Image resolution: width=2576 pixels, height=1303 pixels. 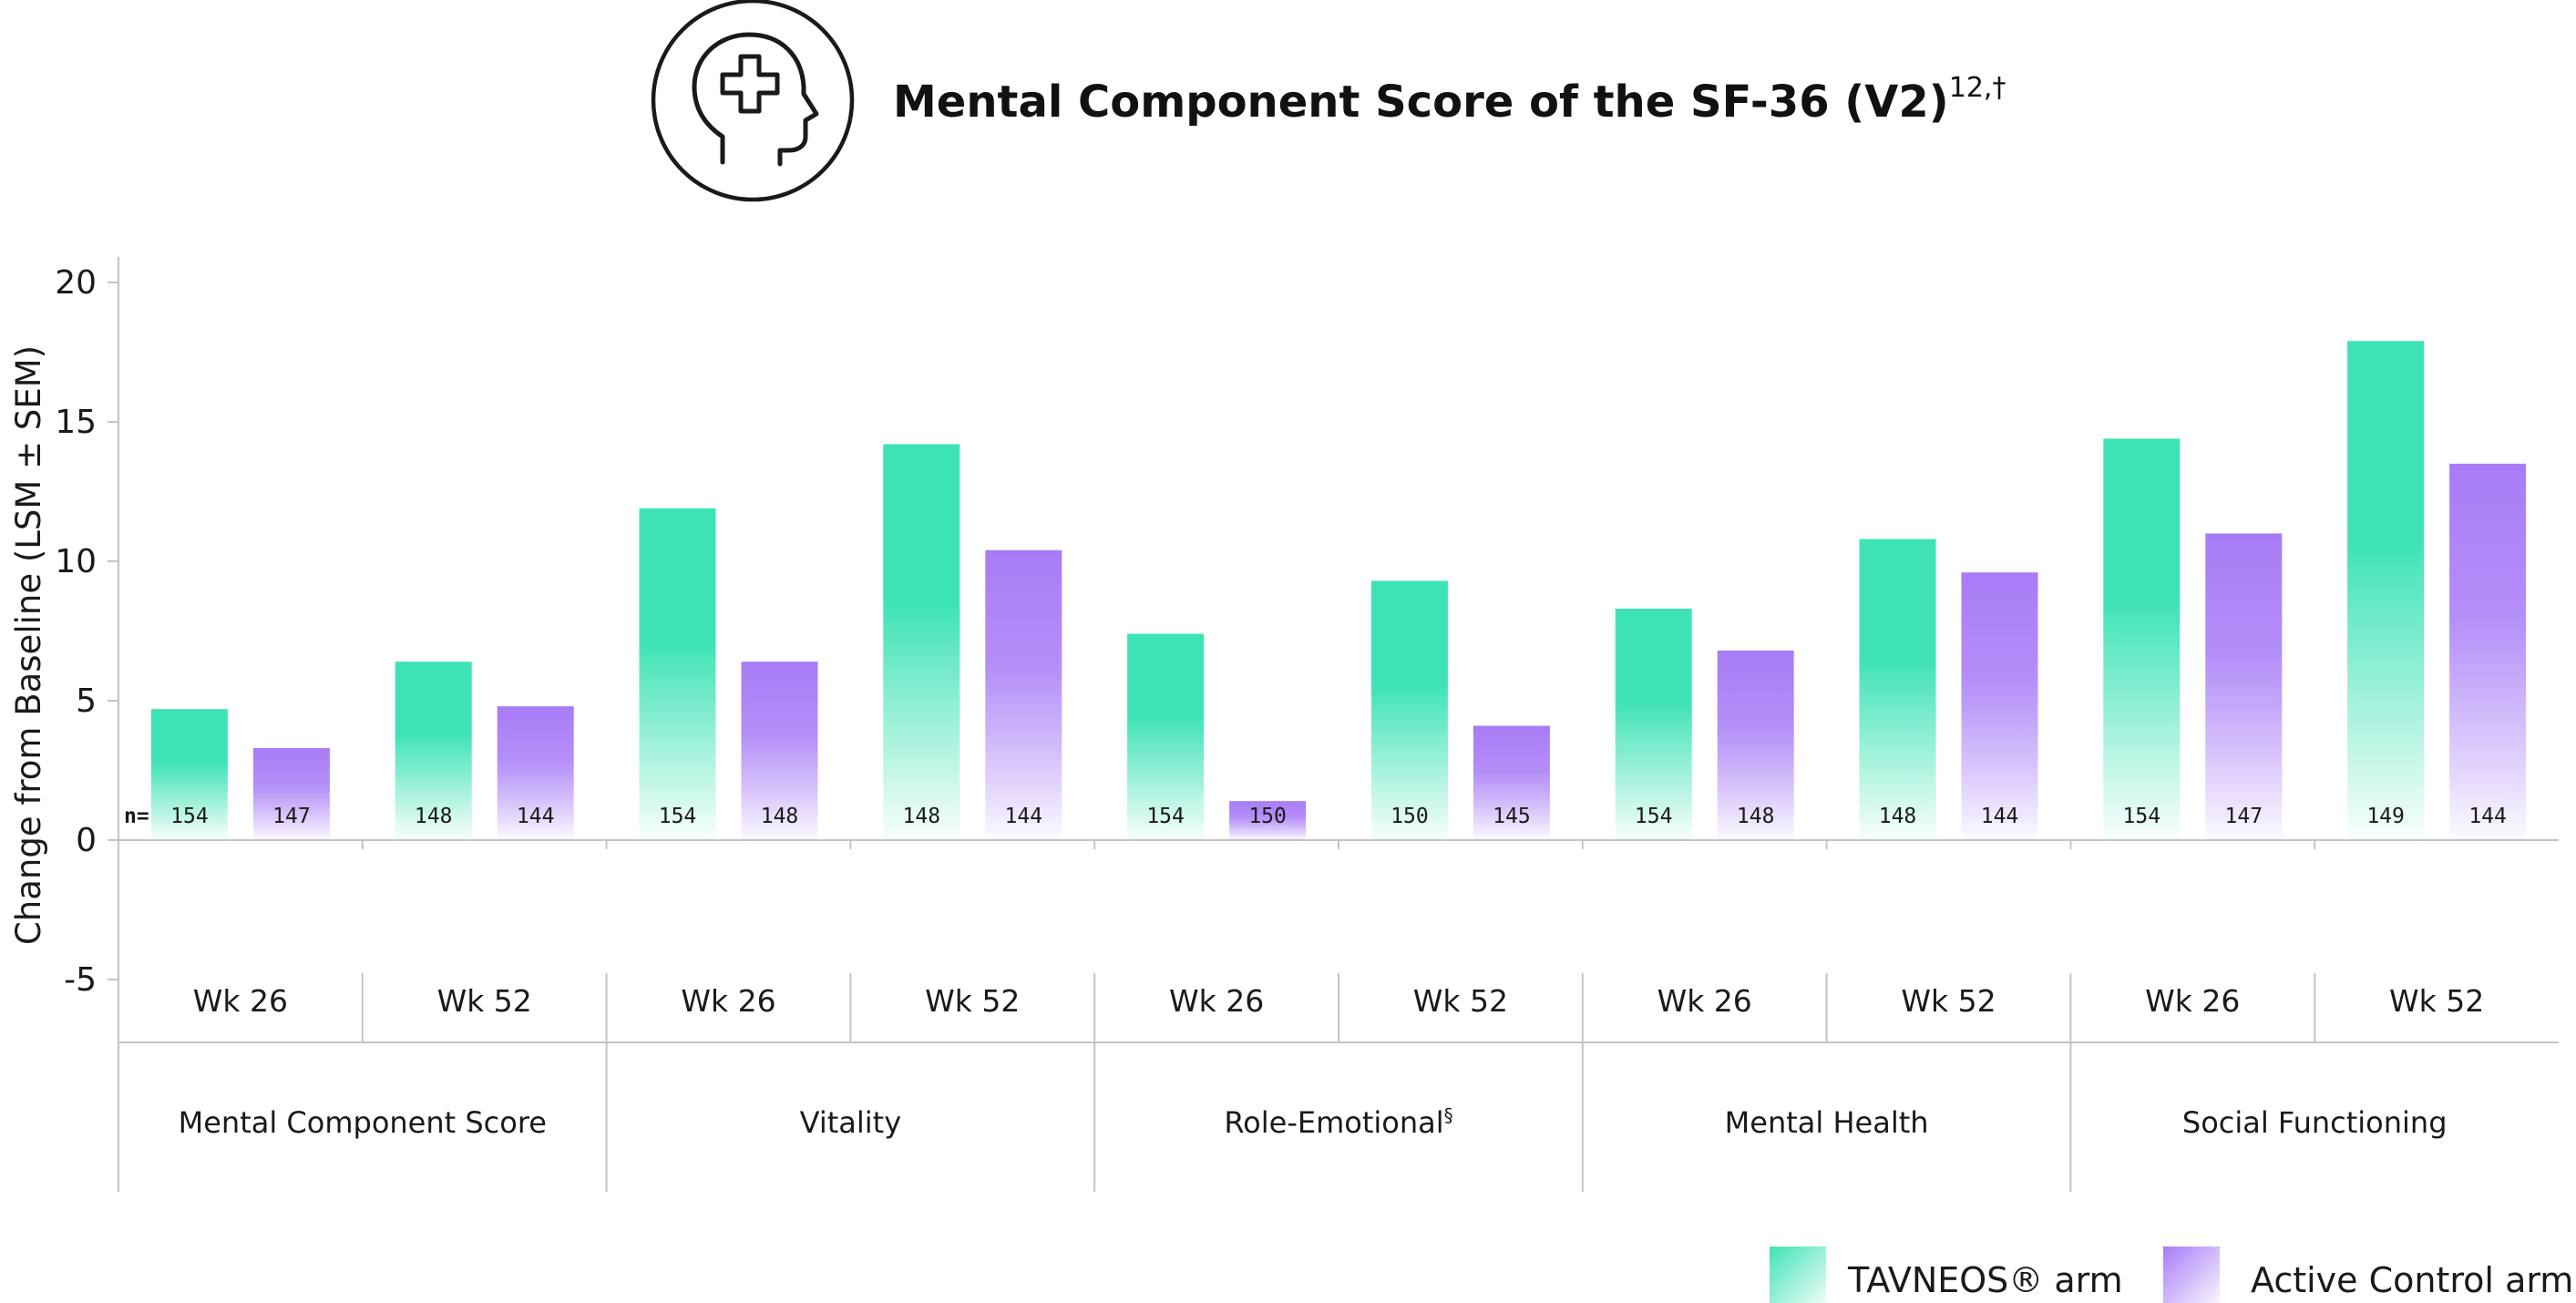 What do you see at coordinates (1977, 88) in the screenshot?
I see `title-superscript: 12,†` at bounding box center [1977, 88].